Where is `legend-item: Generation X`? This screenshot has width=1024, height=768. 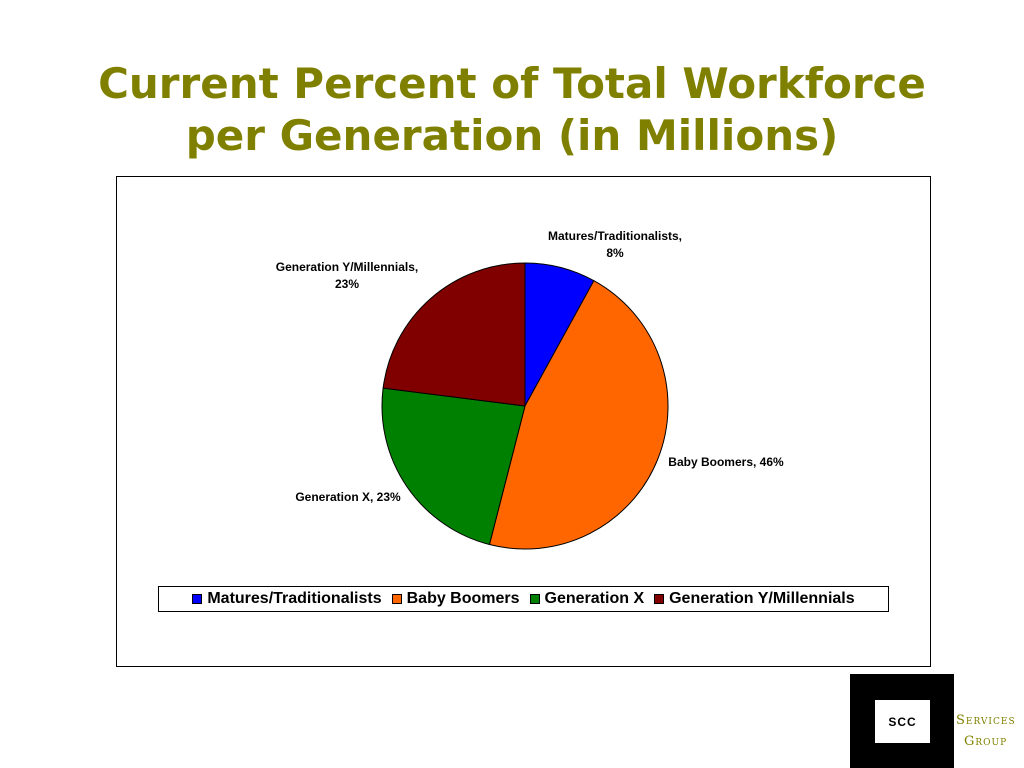 legend-item: Generation X is located at coordinates (587, 599).